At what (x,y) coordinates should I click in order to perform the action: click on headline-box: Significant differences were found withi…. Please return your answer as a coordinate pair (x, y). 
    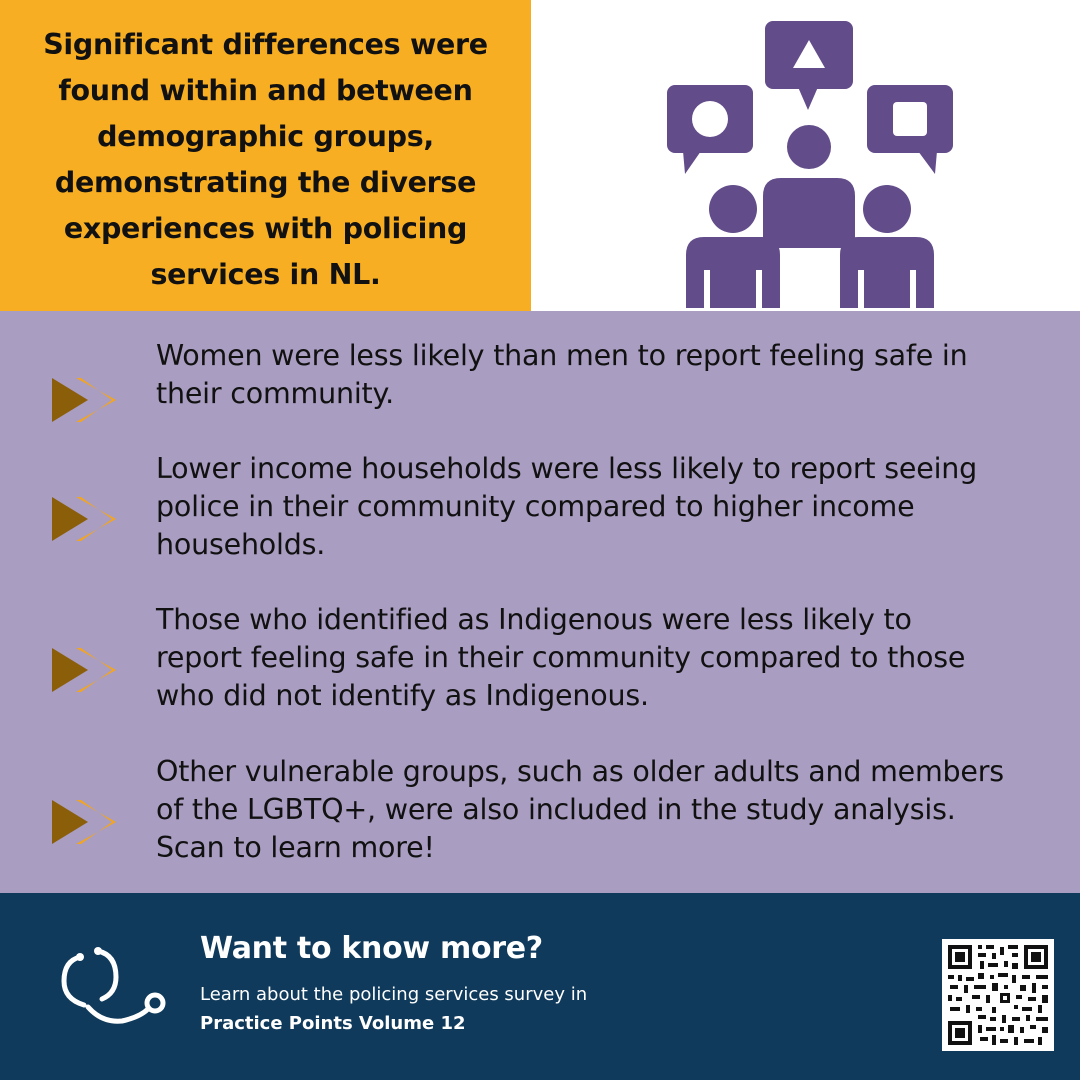
    Looking at the image, I should click on (265, 155).